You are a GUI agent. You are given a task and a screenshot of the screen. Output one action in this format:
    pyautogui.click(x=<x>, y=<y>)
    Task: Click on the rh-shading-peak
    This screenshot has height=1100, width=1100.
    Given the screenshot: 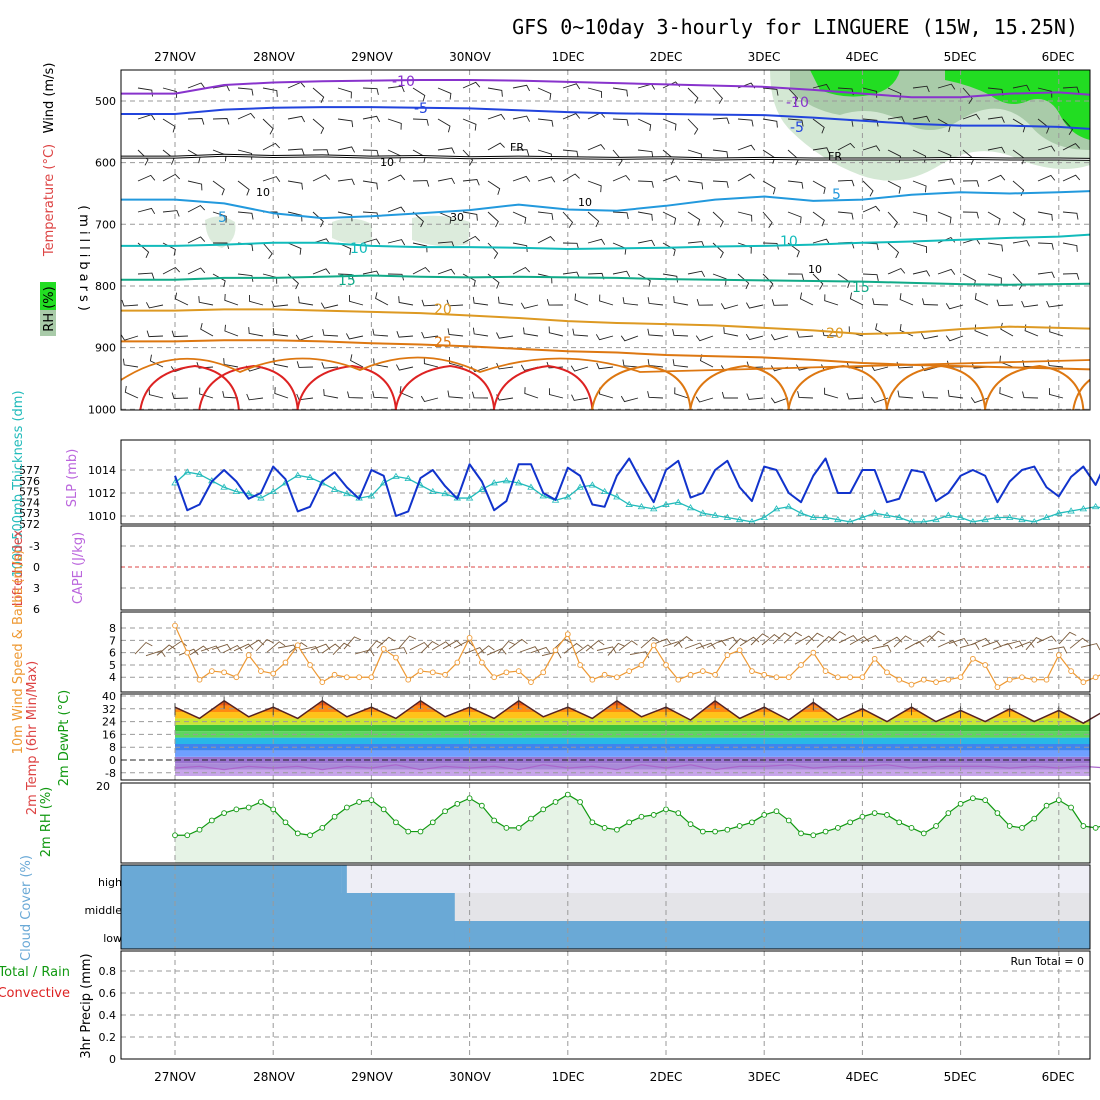 What is the action you would take?
    pyautogui.click(x=1017, y=105)
    